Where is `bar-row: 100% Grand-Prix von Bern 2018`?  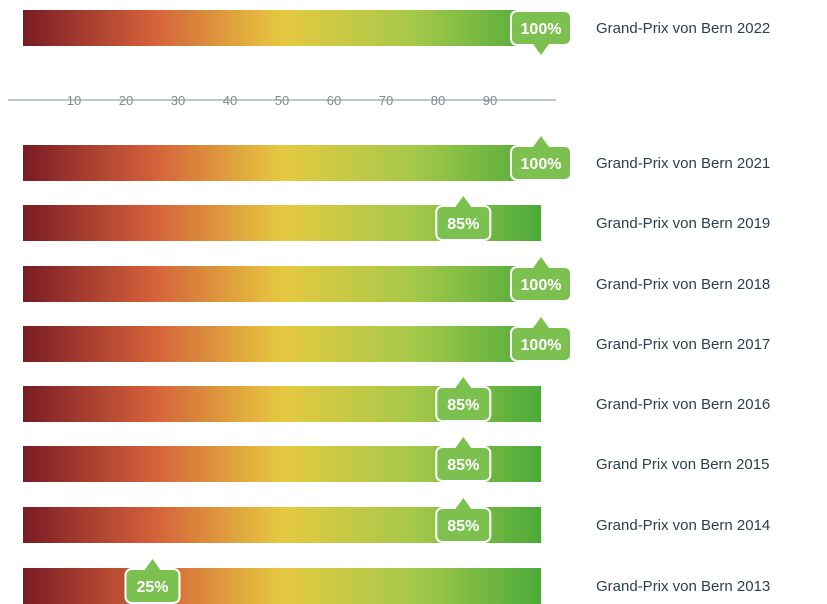
bar-row: 100% Grand-Prix von Bern 2018 is located at coordinates (396, 278).